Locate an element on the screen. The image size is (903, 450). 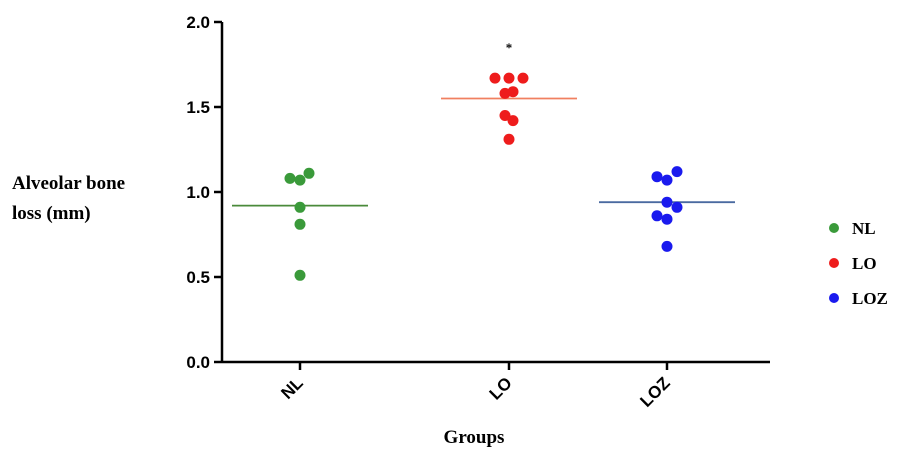
legend-label: LO is located at coordinates (864, 263).